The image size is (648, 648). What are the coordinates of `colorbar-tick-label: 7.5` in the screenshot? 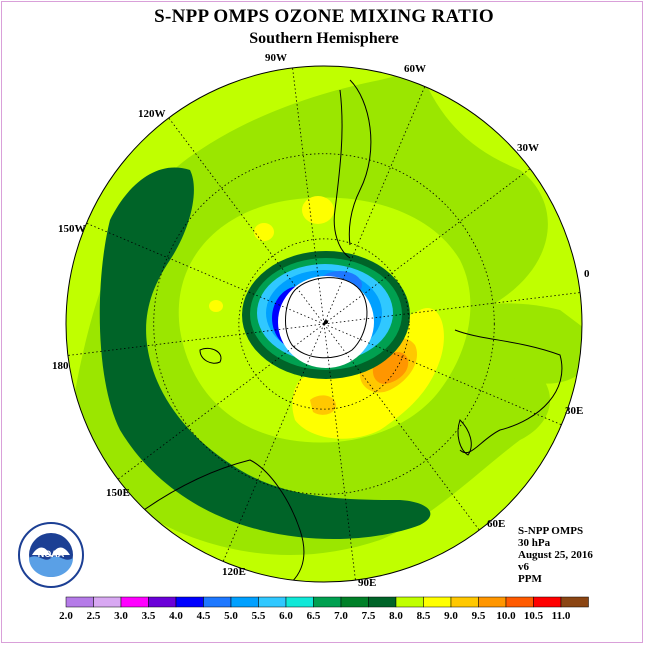 It's located at (369, 616).